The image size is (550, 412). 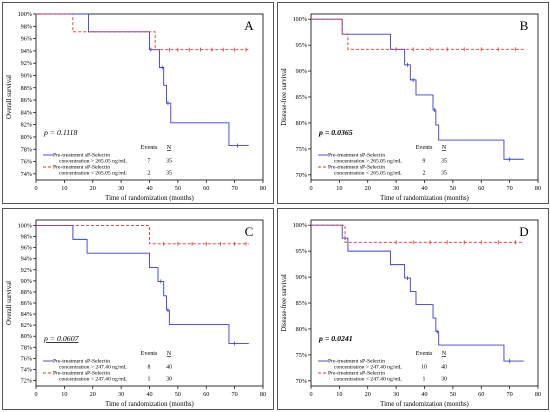 What do you see at coordinates (524, 25) in the screenshot?
I see `chart-b-panel-letter: B` at bounding box center [524, 25].